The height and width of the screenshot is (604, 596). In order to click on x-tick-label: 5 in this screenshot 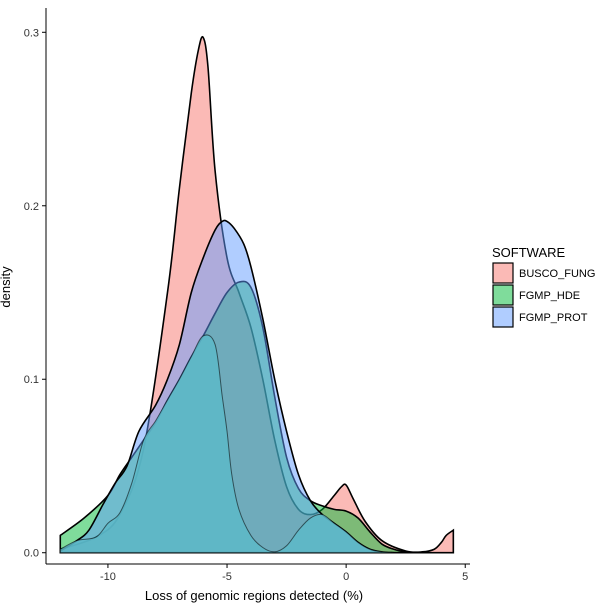, I will do `click(465, 577)`.